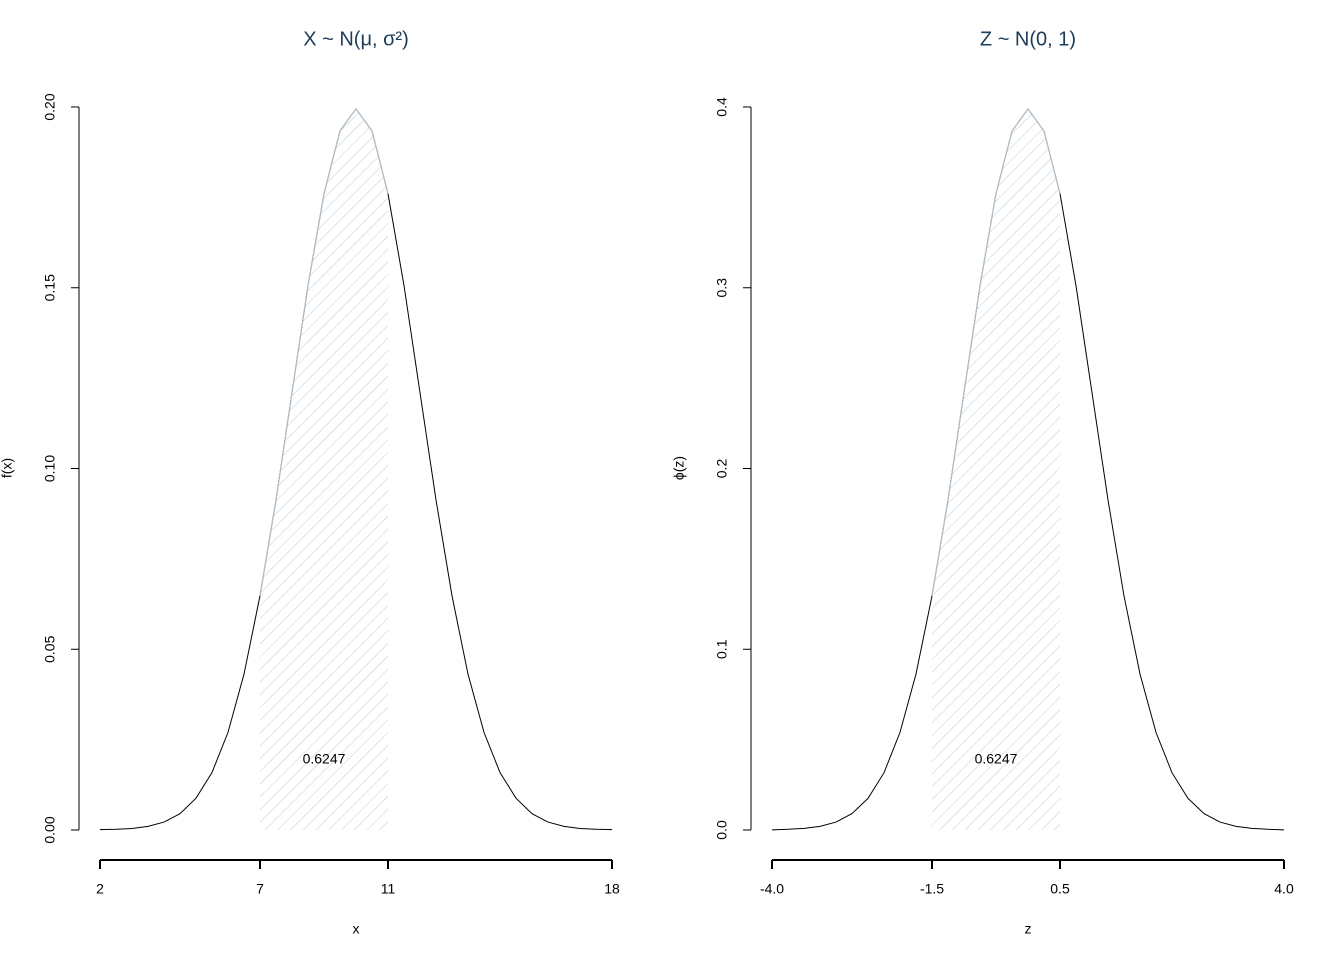  What do you see at coordinates (388, 889) in the screenshot?
I see `x-tick-label: 11` at bounding box center [388, 889].